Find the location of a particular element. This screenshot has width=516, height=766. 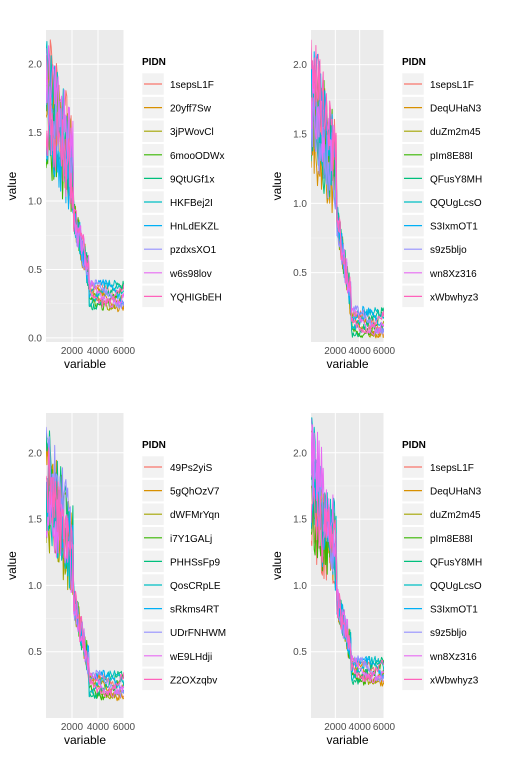

legend-label: PHHSsFp9 is located at coordinates (195, 562).